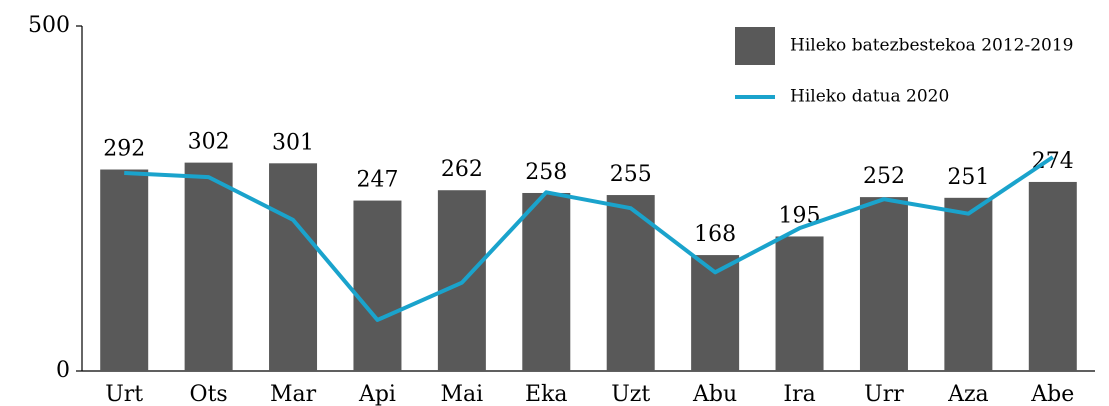 The width and height of the screenshot is (1109, 406). What do you see at coordinates (631, 174) in the screenshot?
I see `value-label: 255` at bounding box center [631, 174].